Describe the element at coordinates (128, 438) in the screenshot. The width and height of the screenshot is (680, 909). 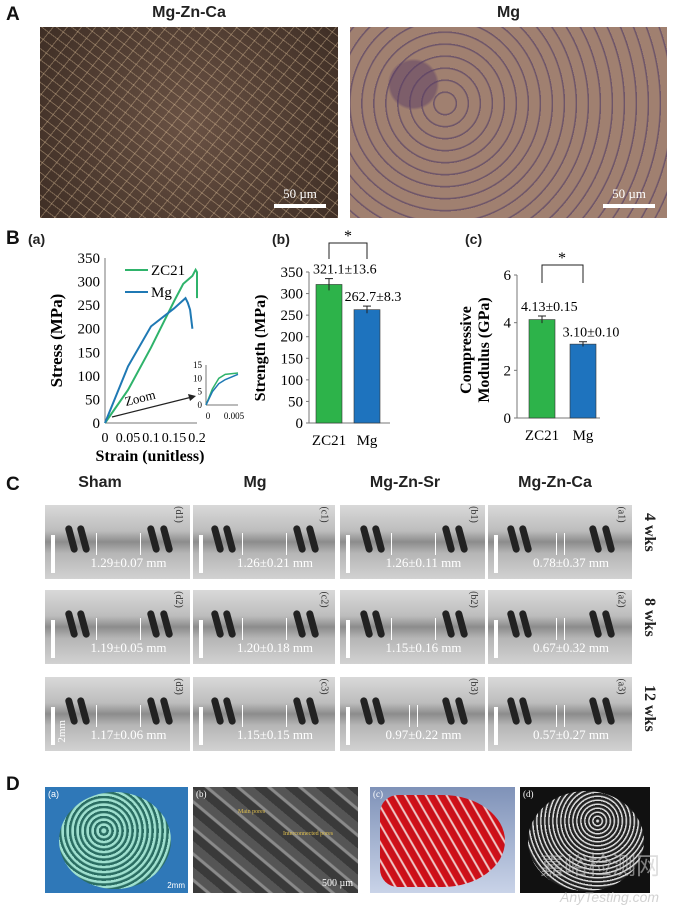
I see `x-tick-label: 0.05` at that location.